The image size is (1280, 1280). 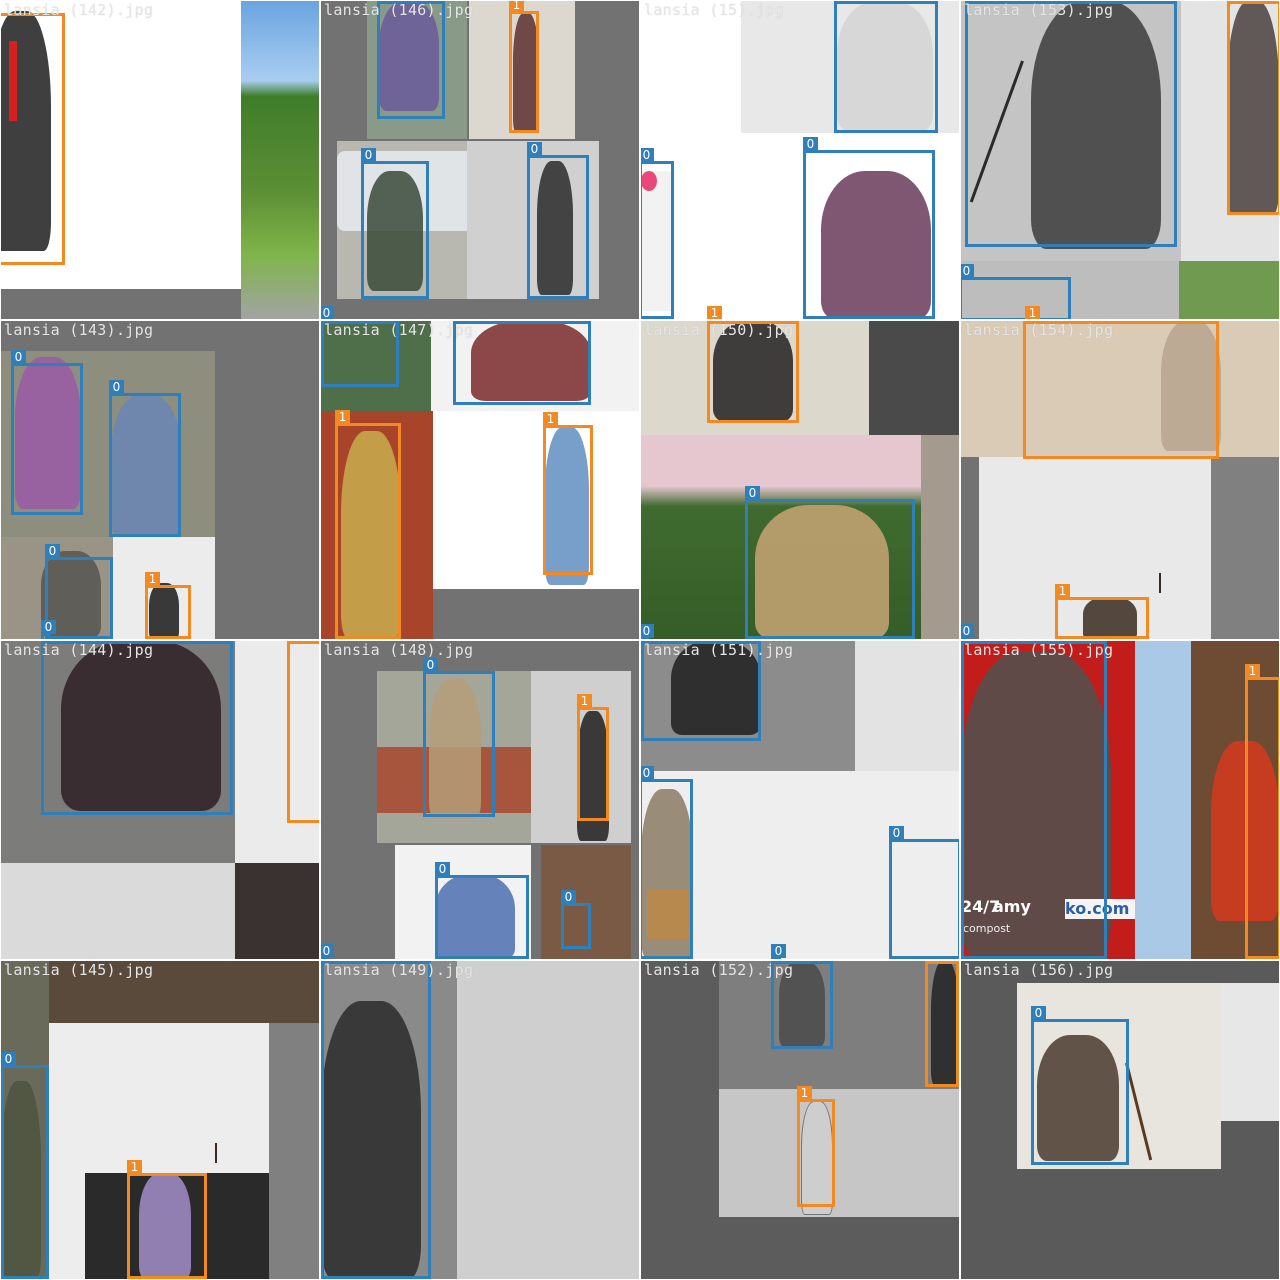 What do you see at coordinates (981, 906) in the screenshot?
I see `sign-text: 24/7` at bounding box center [981, 906].